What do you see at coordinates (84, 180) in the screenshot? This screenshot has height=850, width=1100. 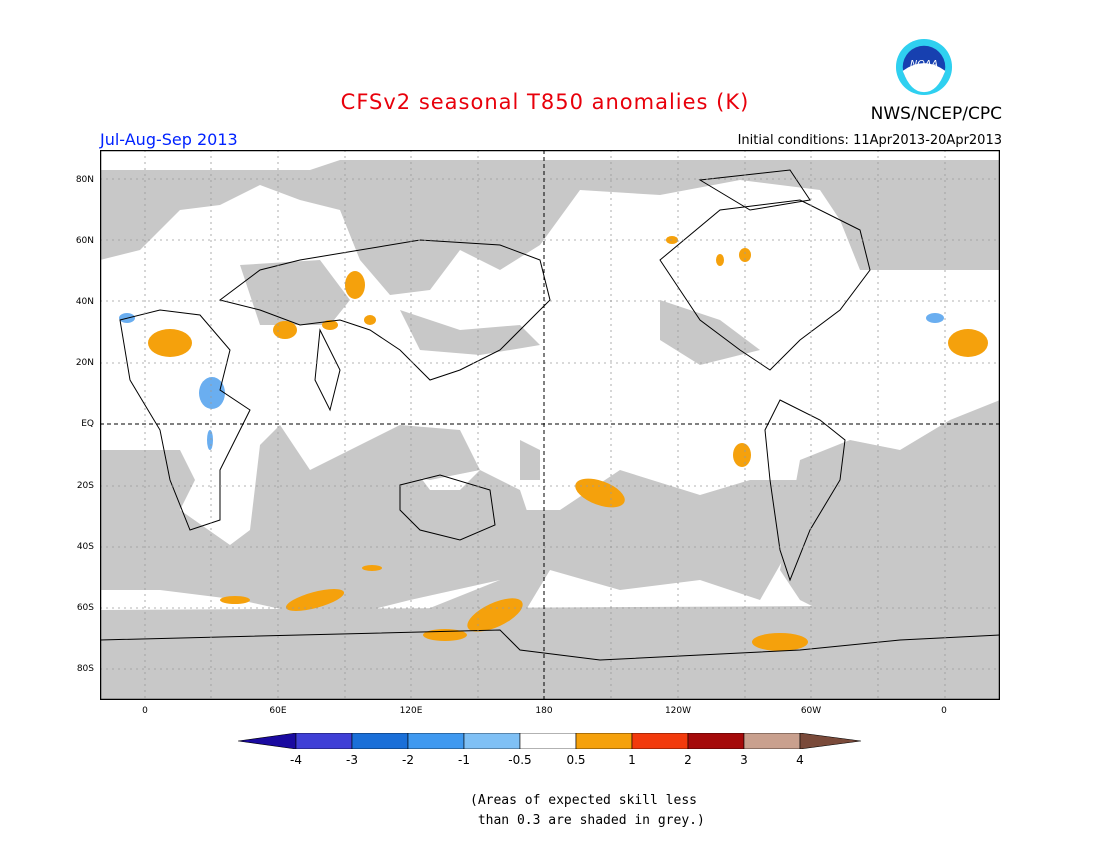 I see `lat-label: 80N` at bounding box center [84, 180].